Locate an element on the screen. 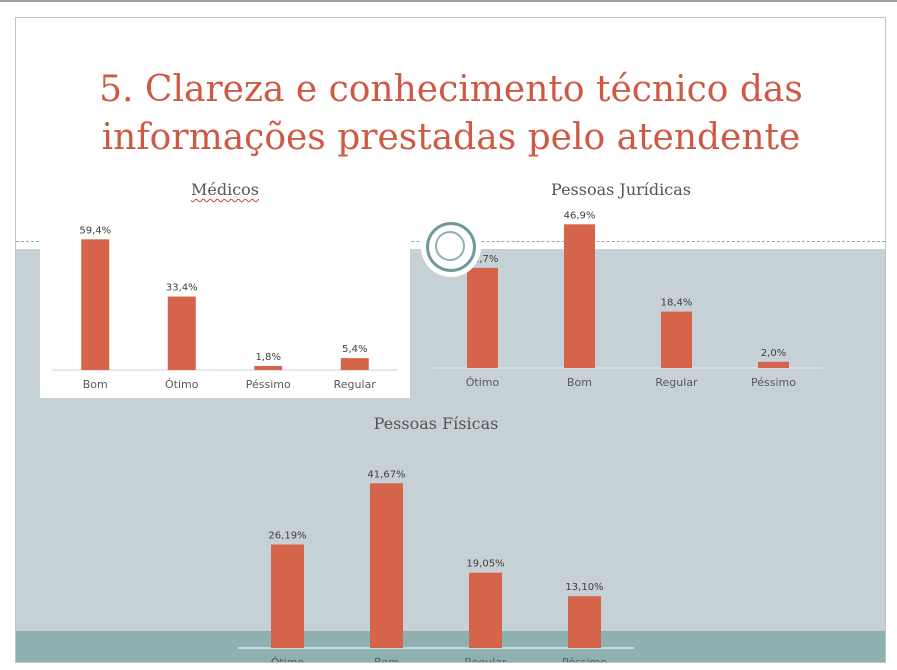 This screenshot has height=670, width=897. footer-band is located at coordinates (450, 646).